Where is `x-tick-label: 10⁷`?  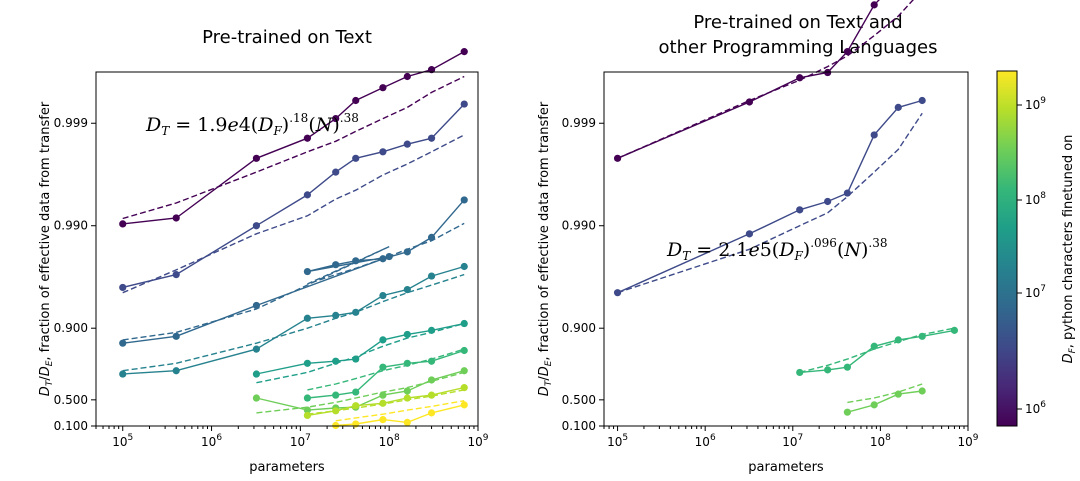 x-tick-label: 10⁷ is located at coordinates (300, 441).